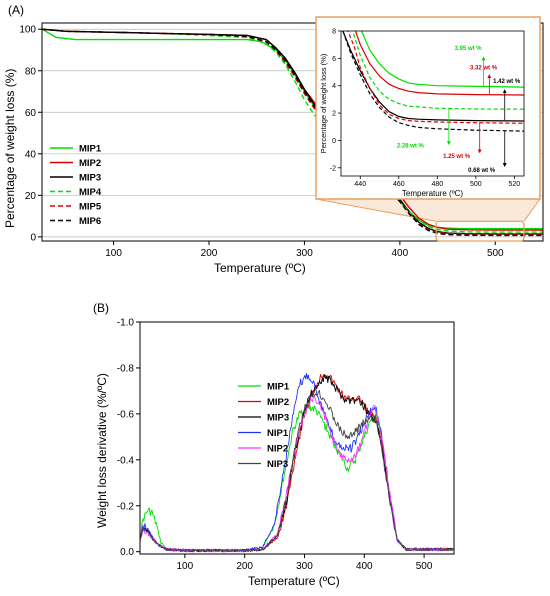 This screenshot has height=596, width=550. Describe the element at coordinates (90, 192) in the screenshot. I see `legend-label-mip4: MIP4` at that location.